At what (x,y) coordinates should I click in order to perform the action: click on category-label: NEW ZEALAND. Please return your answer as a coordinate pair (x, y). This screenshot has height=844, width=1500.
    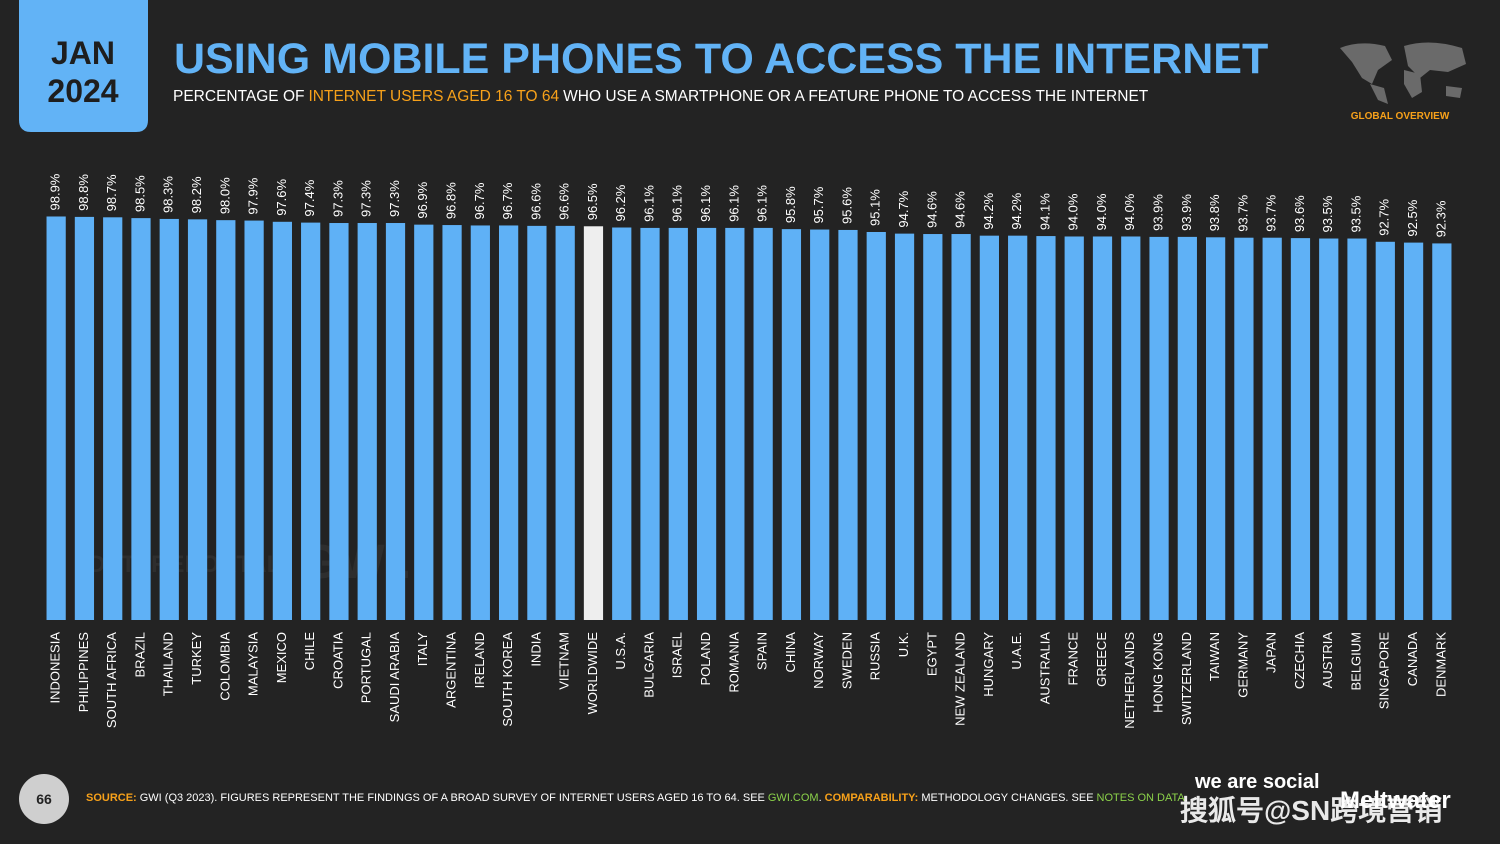
    Looking at the image, I should click on (960, 679).